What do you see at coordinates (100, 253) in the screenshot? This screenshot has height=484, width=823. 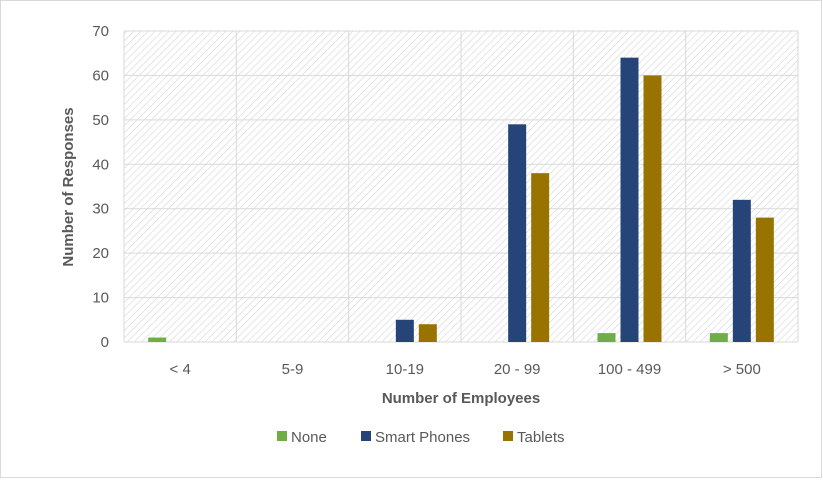 I see `y-tick-label: 20` at bounding box center [100, 253].